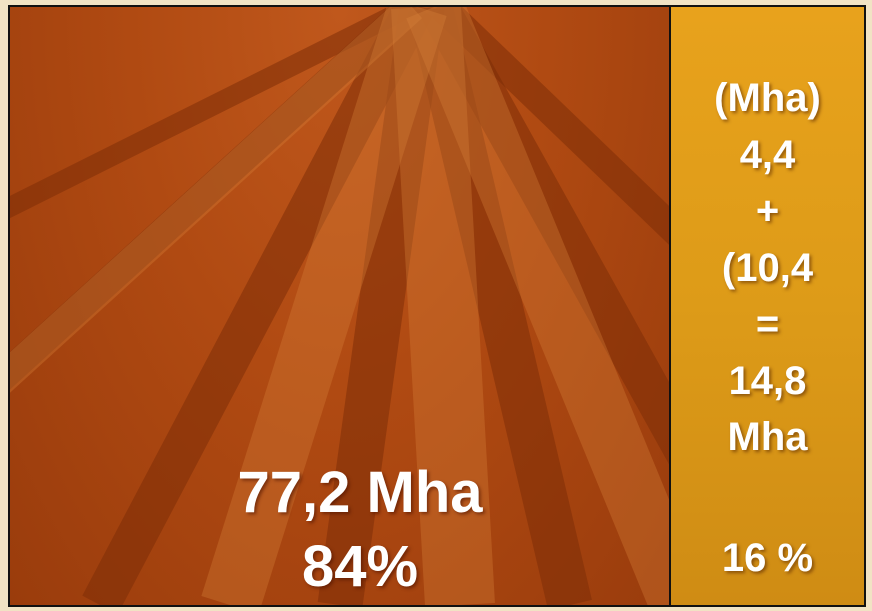  What do you see at coordinates (767, 154) in the screenshot?
I see `area-line: 4,4` at bounding box center [767, 154].